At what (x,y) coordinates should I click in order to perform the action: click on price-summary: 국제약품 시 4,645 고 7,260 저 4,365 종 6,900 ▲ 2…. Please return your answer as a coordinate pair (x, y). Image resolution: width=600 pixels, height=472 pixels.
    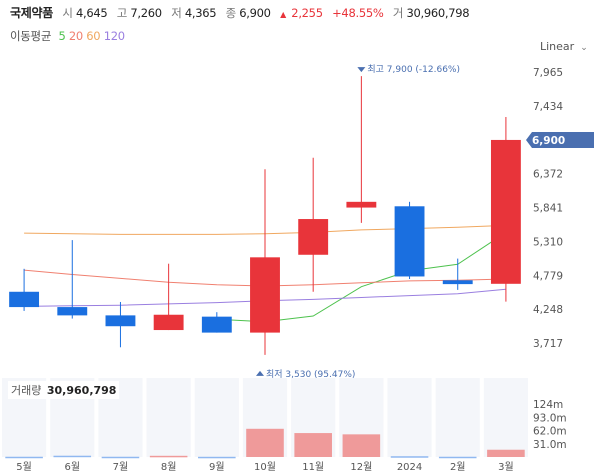
    Looking at the image, I should click on (242, 13).